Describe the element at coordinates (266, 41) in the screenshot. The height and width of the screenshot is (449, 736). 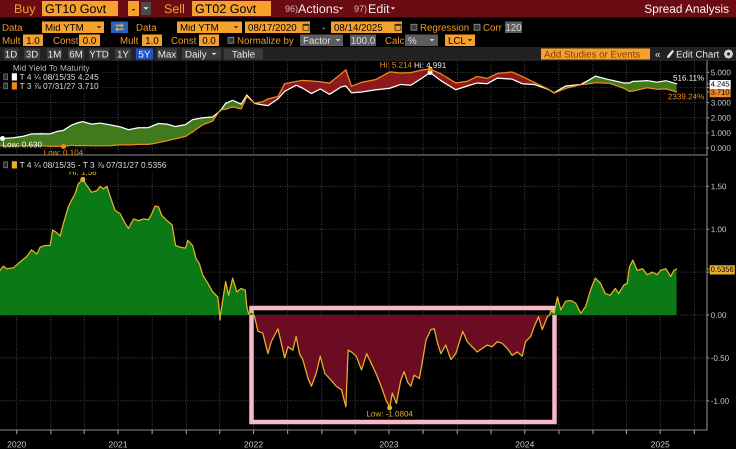
I see `text: Normalize by` at that location.